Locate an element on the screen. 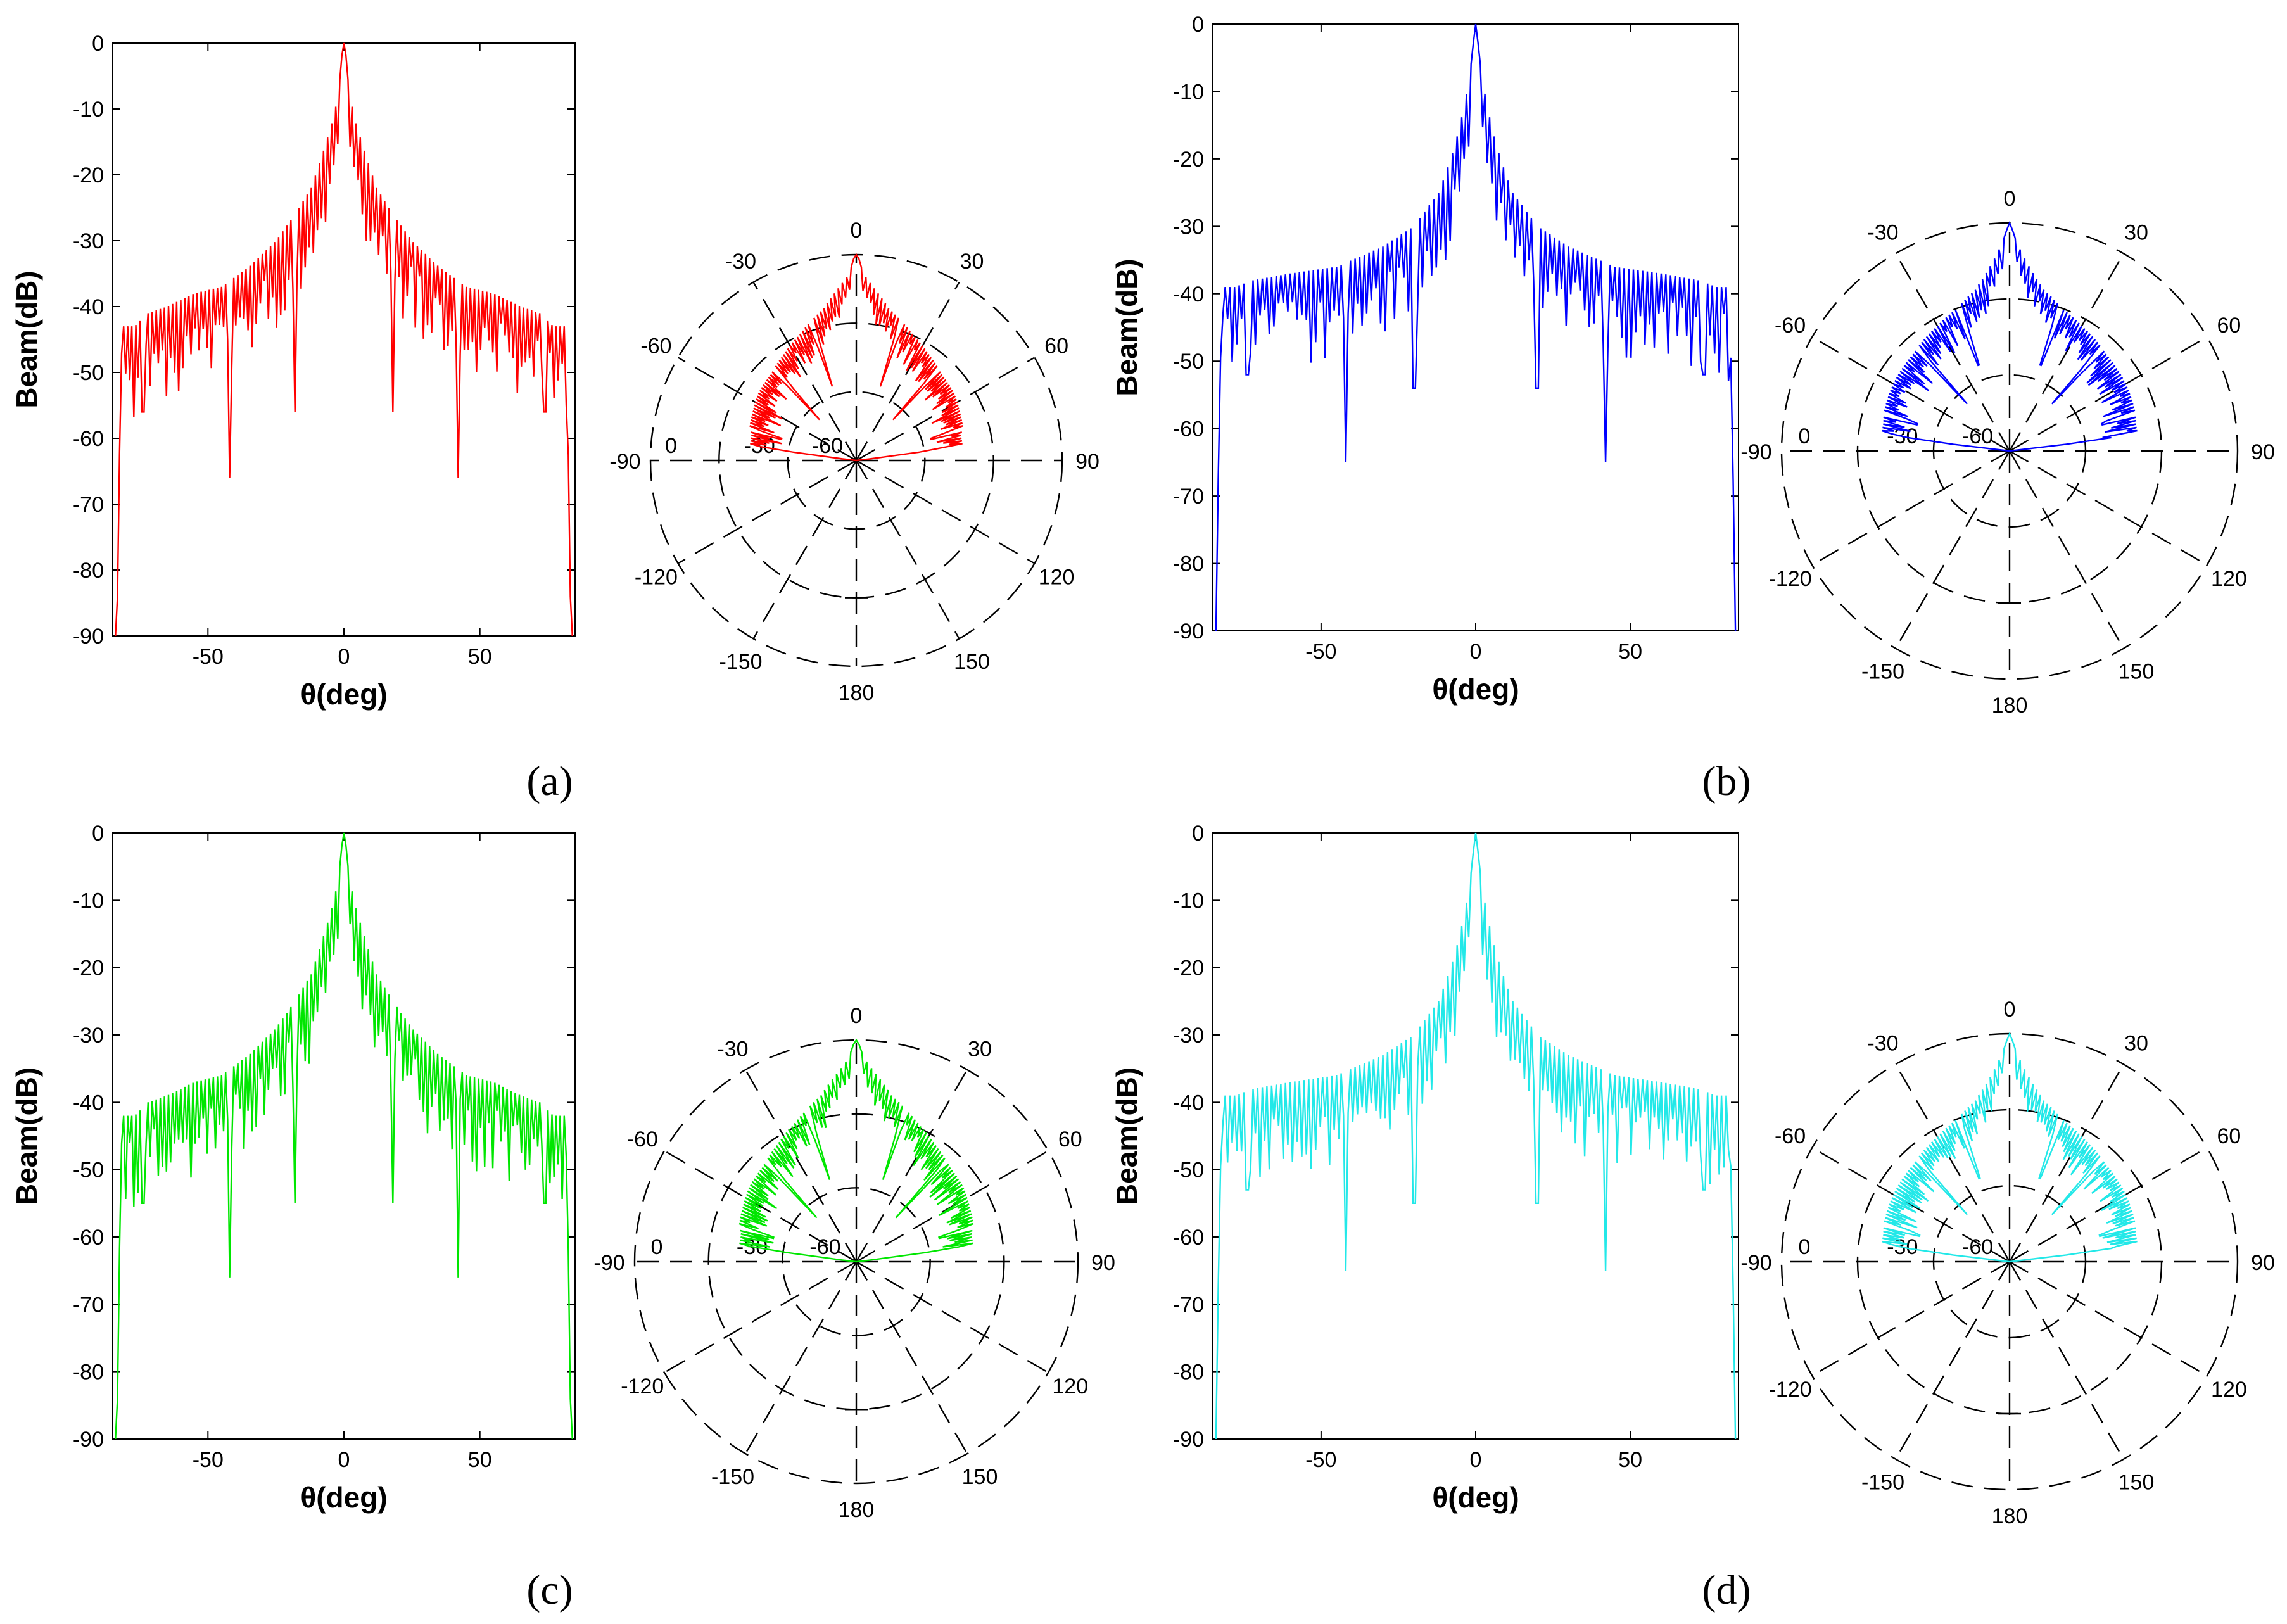 The image size is (2287, 1624). y-tick-label: -30 is located at coordinates (1188, 1036).